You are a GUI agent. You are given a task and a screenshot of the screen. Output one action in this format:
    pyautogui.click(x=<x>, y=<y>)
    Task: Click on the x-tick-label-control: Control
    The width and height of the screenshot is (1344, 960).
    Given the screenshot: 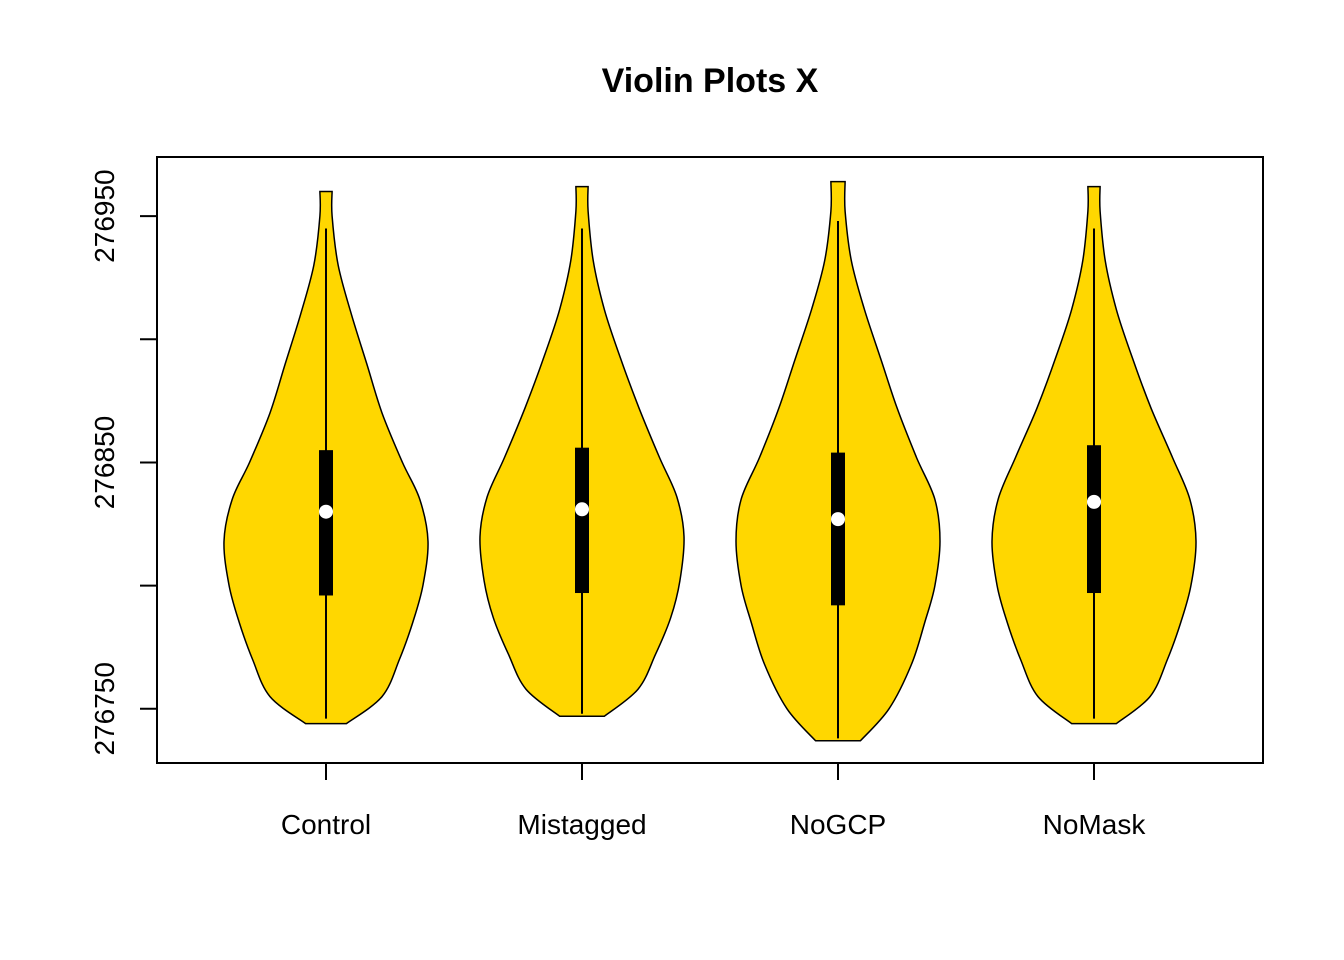 What is the action you would take?
    pyautogui.click(x=326, y=824)
    